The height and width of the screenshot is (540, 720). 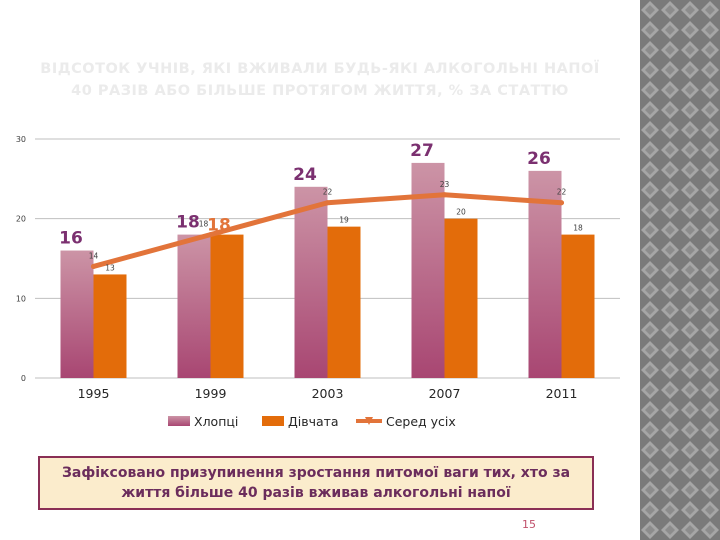 What do you see at coordinates (421, 421) in the screenshot?
I see `legend-label-total: Серед усіх` at bounding box center [421, 421].